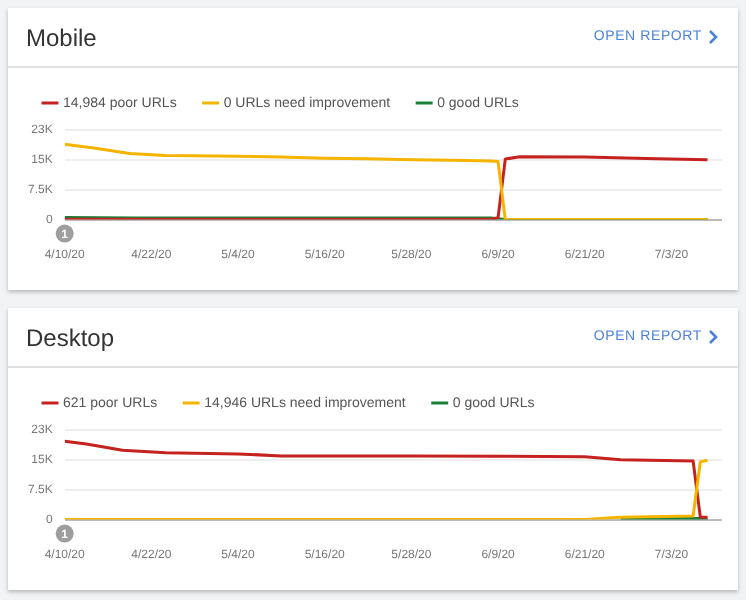 The width and height of the screenshot is (746, 600). Describe the element at coordinates (61, 38) in the screenshot. I see `chart-title: Mobile` at that location.